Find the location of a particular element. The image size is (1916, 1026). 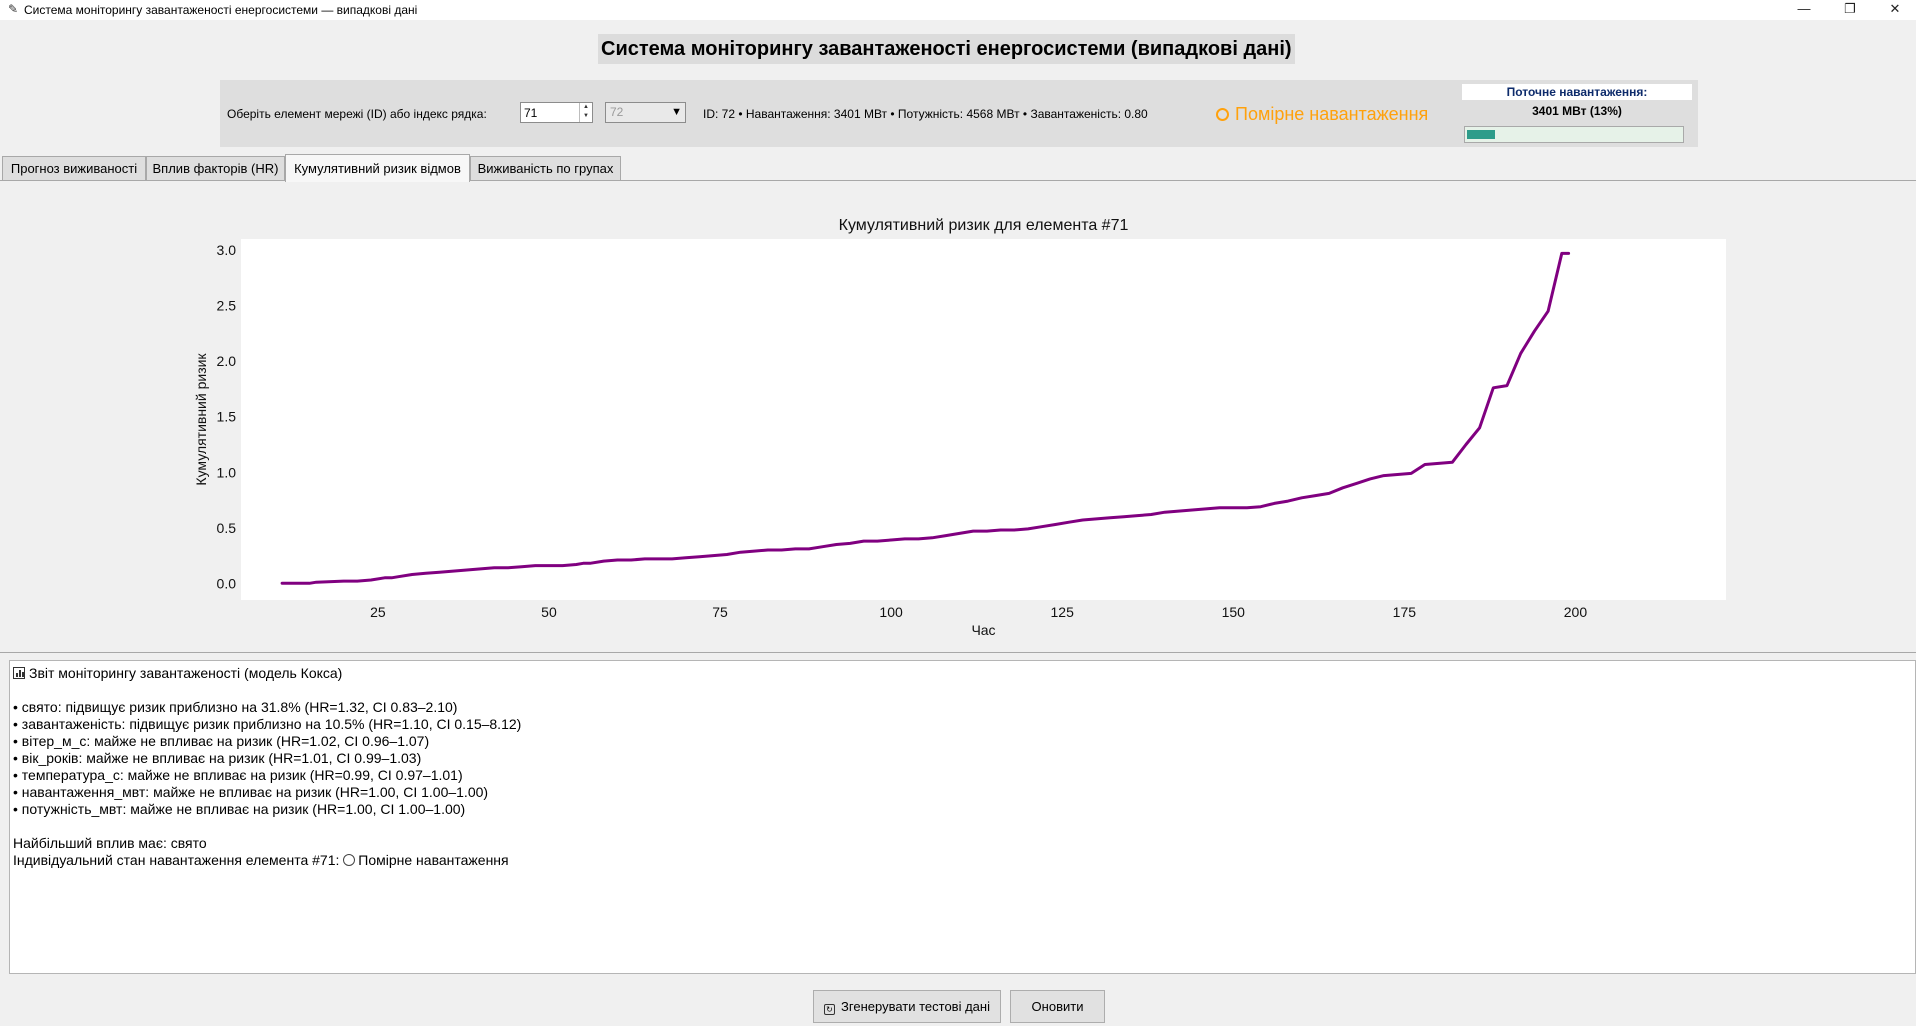

report-max-influence: Найбільший вплив має: свято is located at coordinates (110, 843).